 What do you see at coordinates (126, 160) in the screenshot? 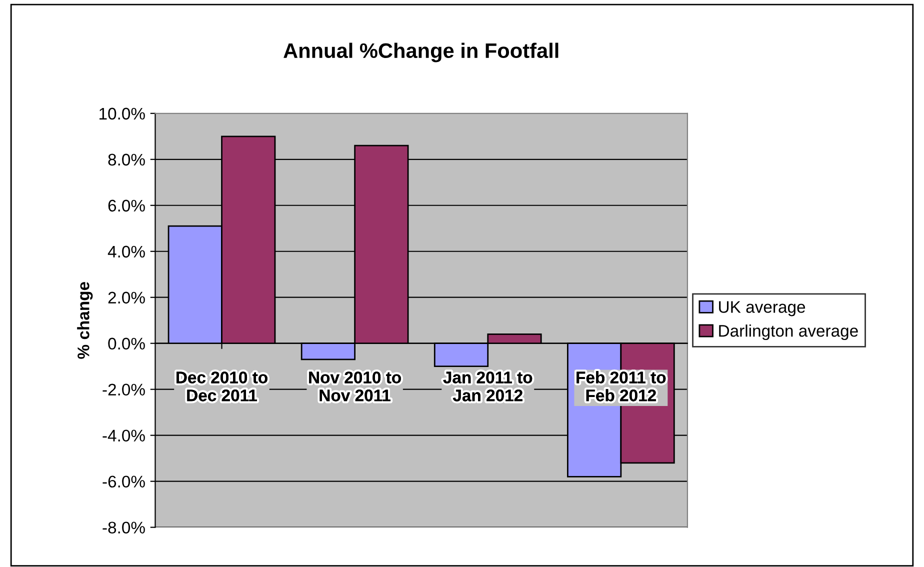
I see `y-tick-label: 8.0%` at bounding box center [126, 160].